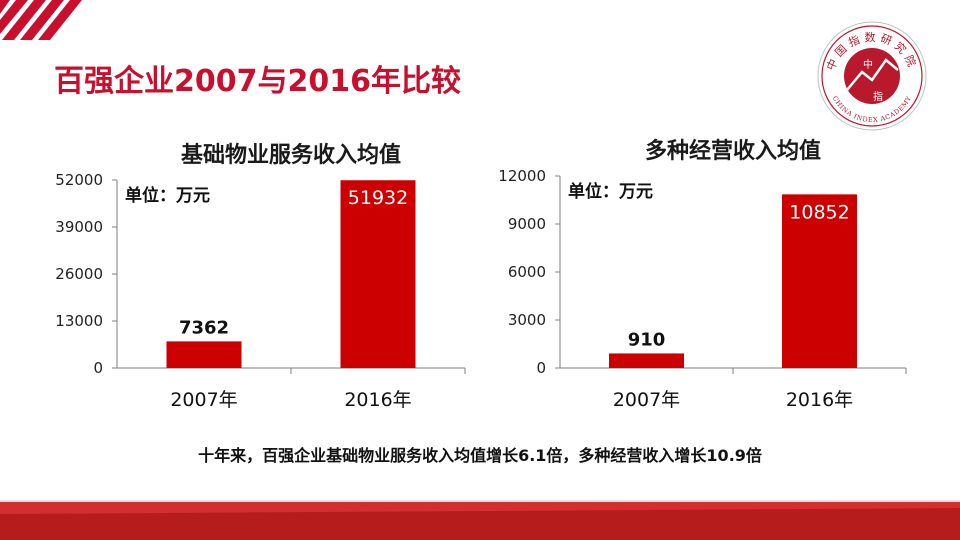  I want to click on y-tick-label: 13000, so click(79, 321).